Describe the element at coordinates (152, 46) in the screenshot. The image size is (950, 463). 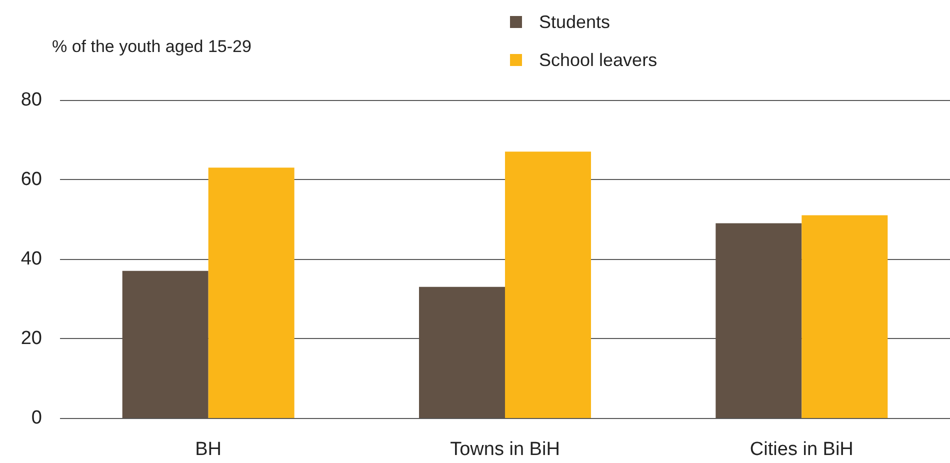
I see `y-axis-title: % of the youth aged 15-29` at that location.